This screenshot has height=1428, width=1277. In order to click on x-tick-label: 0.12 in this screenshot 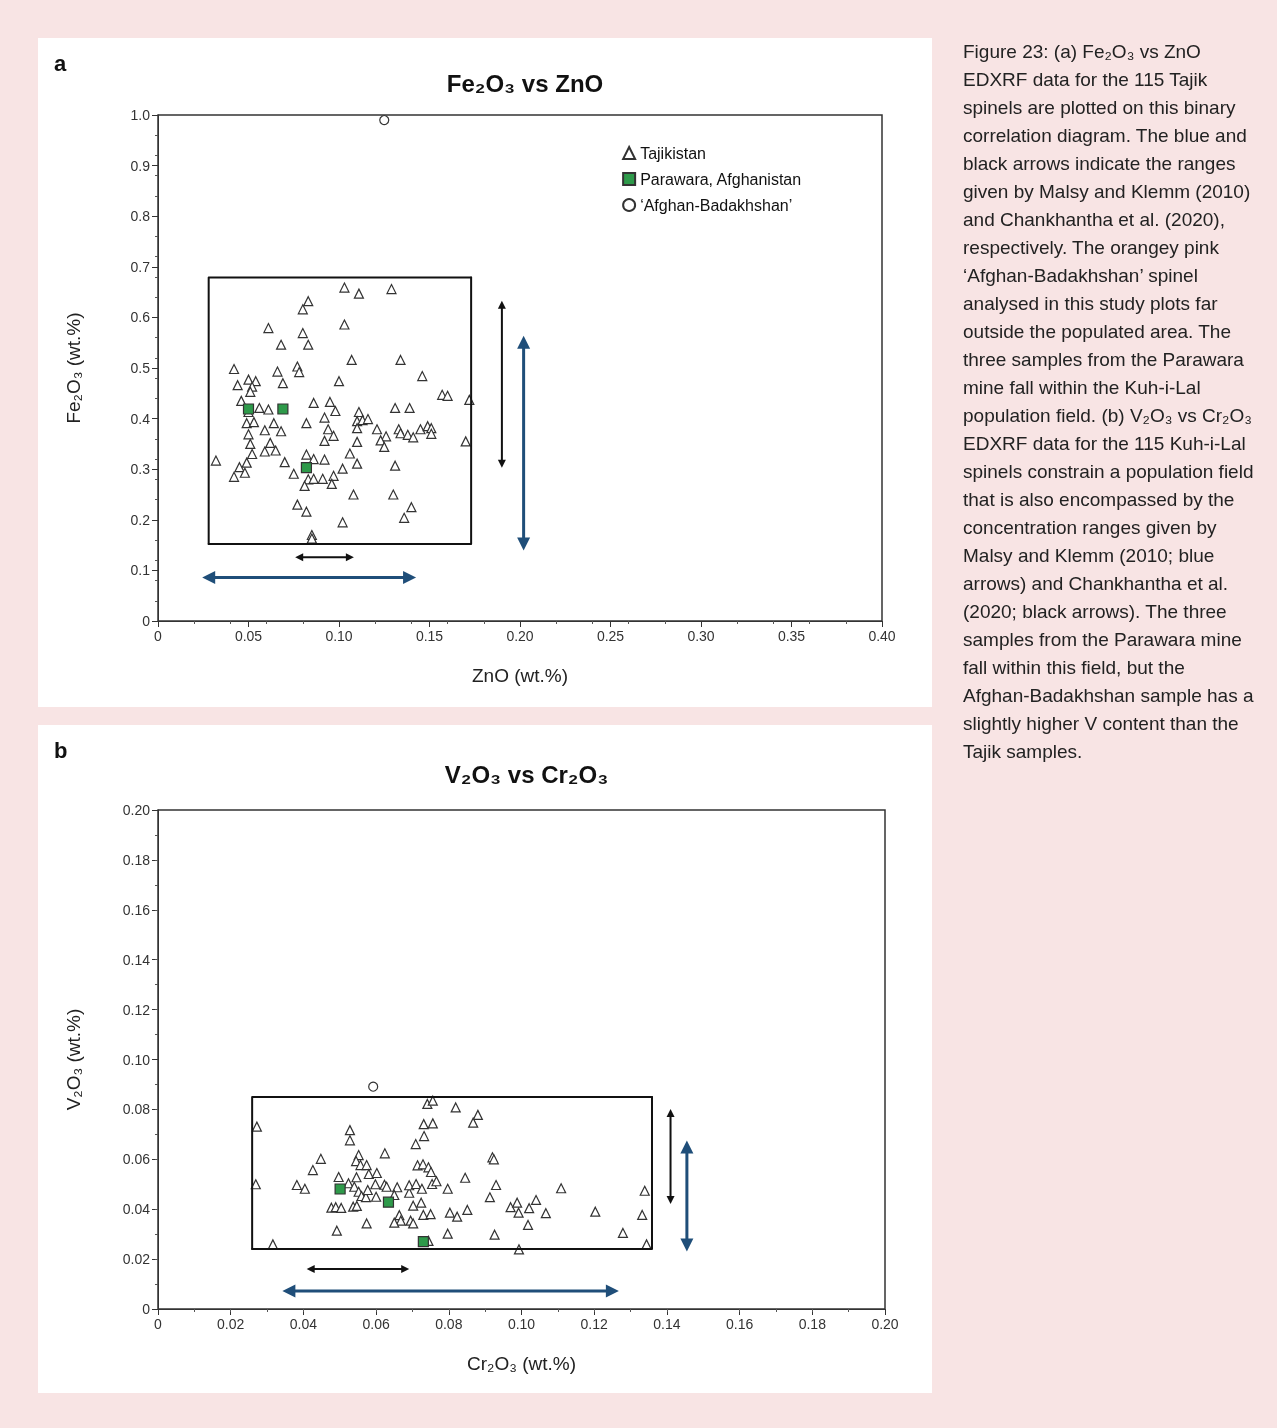, I will do `click(594, 1324)`.